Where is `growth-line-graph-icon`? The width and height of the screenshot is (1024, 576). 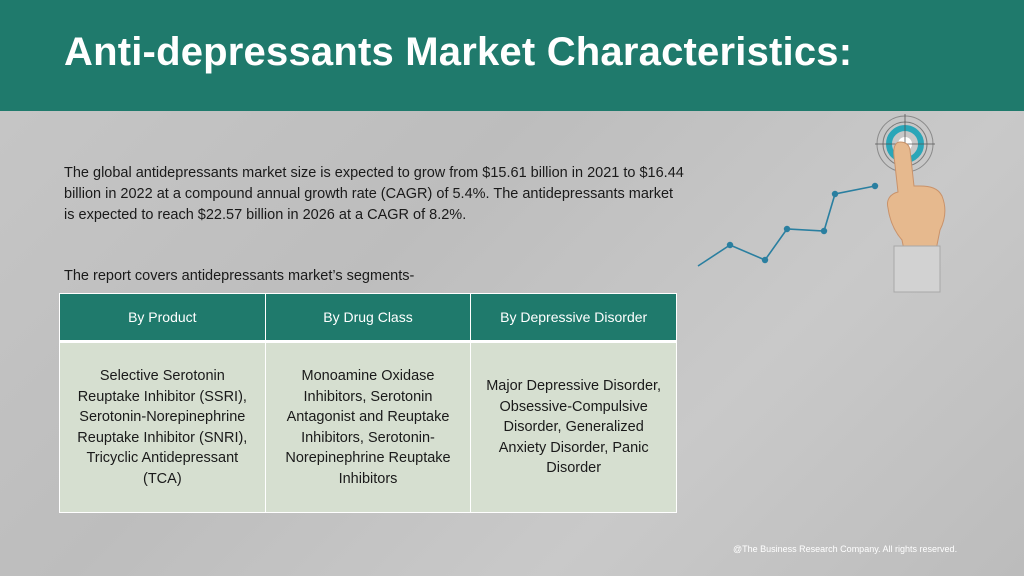
growth-line-graph-icon is located at coordinates (788, 224).